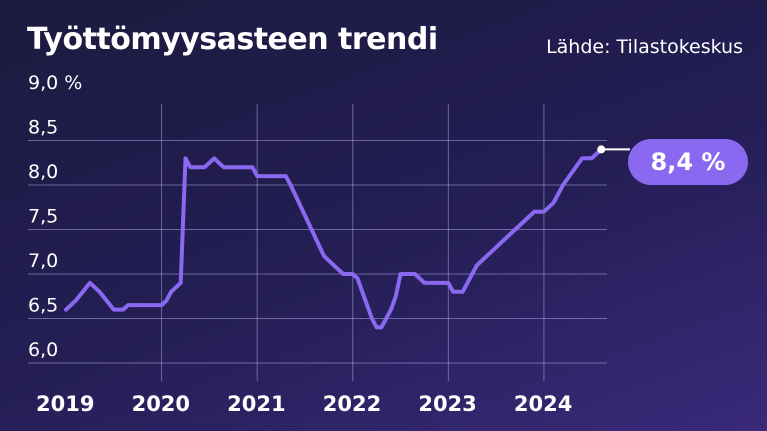 This screenshot has width=767, height=431. What do you see at coordinates (256, 404) in the screenshot?
I see `x-tick-label: 2021` at bounding box center [256, 404].